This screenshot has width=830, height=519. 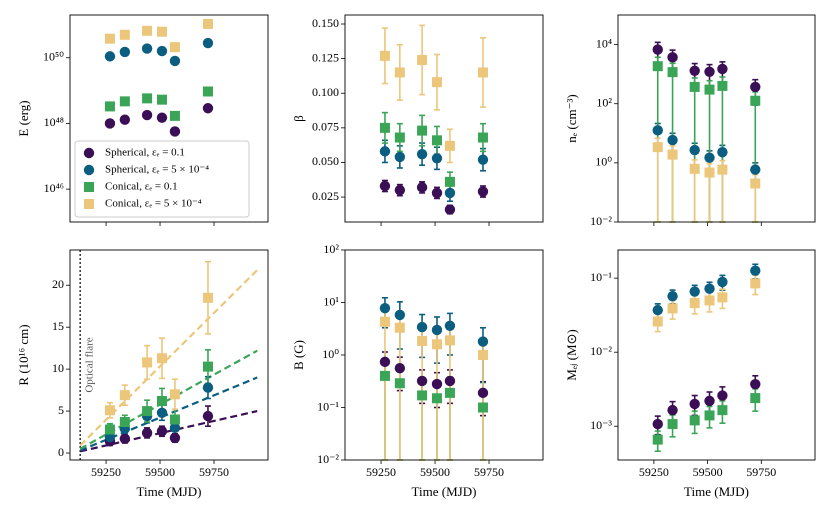 I want to click on legend-box, so click(x=162, y=179).